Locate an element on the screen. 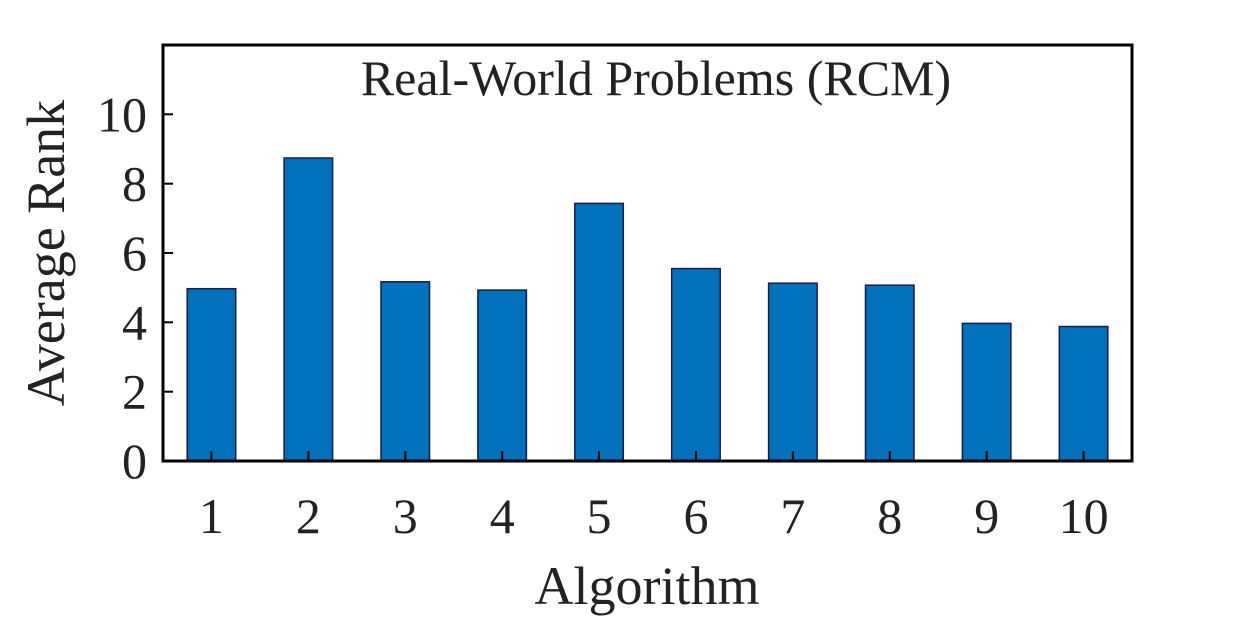  x-tick-label: 2 is located at coordinates (308, 516).